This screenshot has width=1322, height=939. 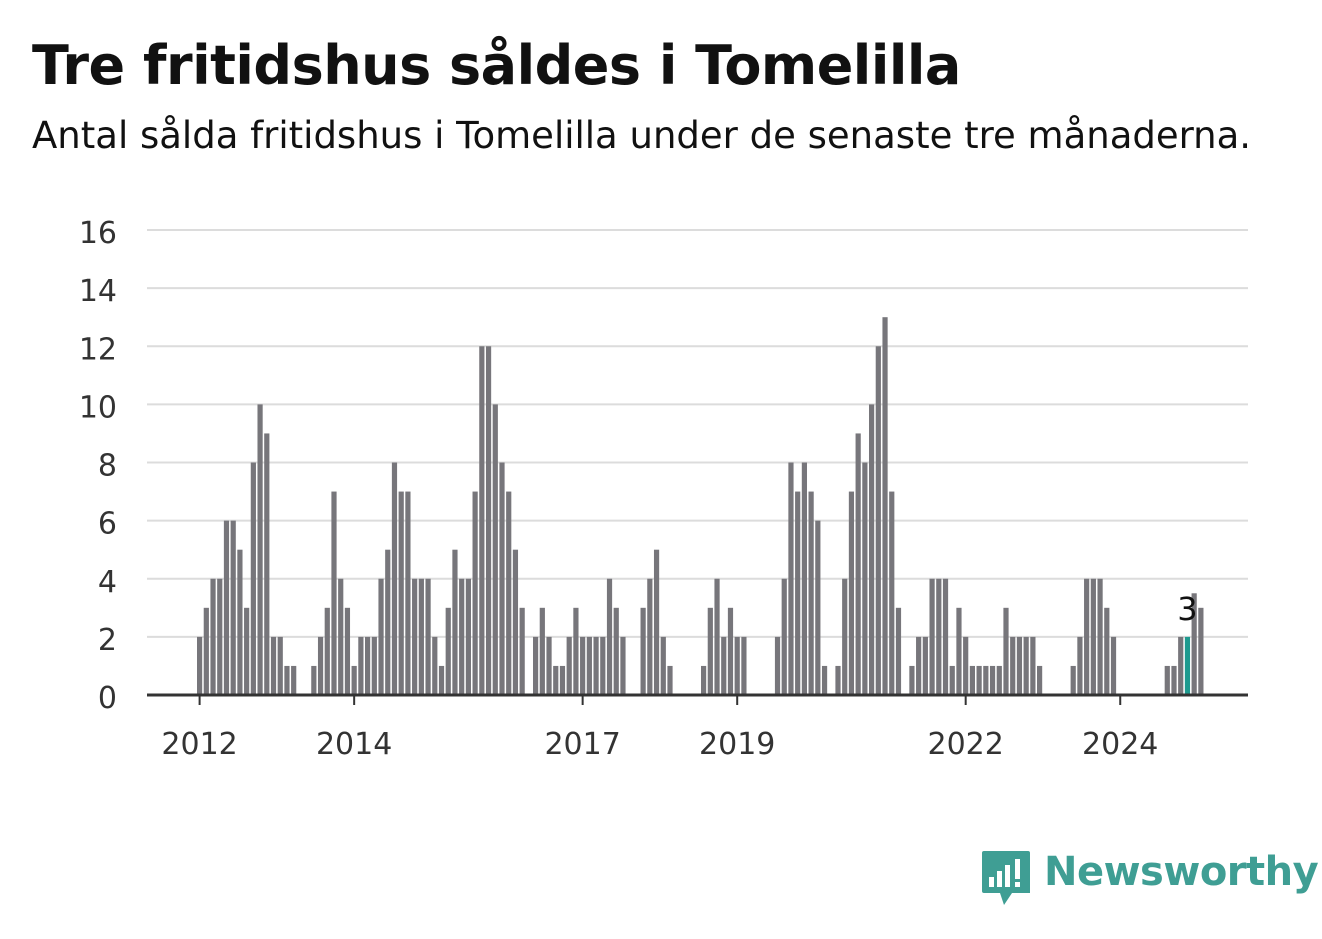 What do you see at coordinates (98, 291) in the screenshot?
I see `y-tick-label: 14` at bounding box center [98, 291].